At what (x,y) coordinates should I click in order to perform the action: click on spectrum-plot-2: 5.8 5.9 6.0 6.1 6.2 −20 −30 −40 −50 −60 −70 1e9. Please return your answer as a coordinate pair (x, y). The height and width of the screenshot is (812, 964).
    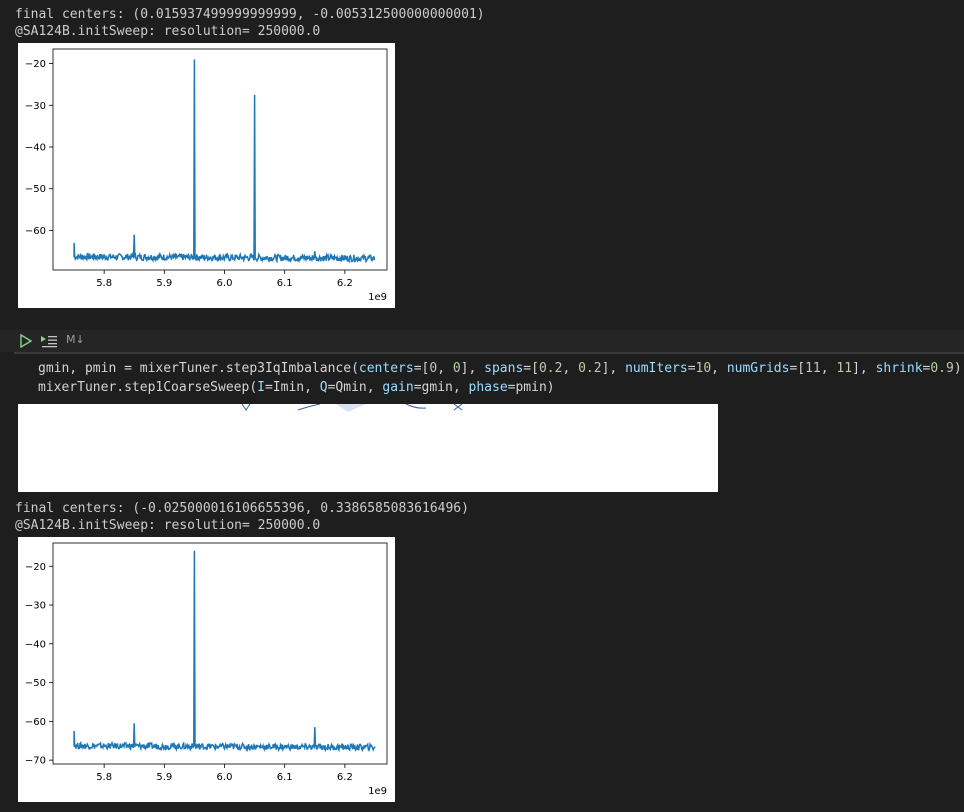
    Looking at the image, I should click on (206, 669).